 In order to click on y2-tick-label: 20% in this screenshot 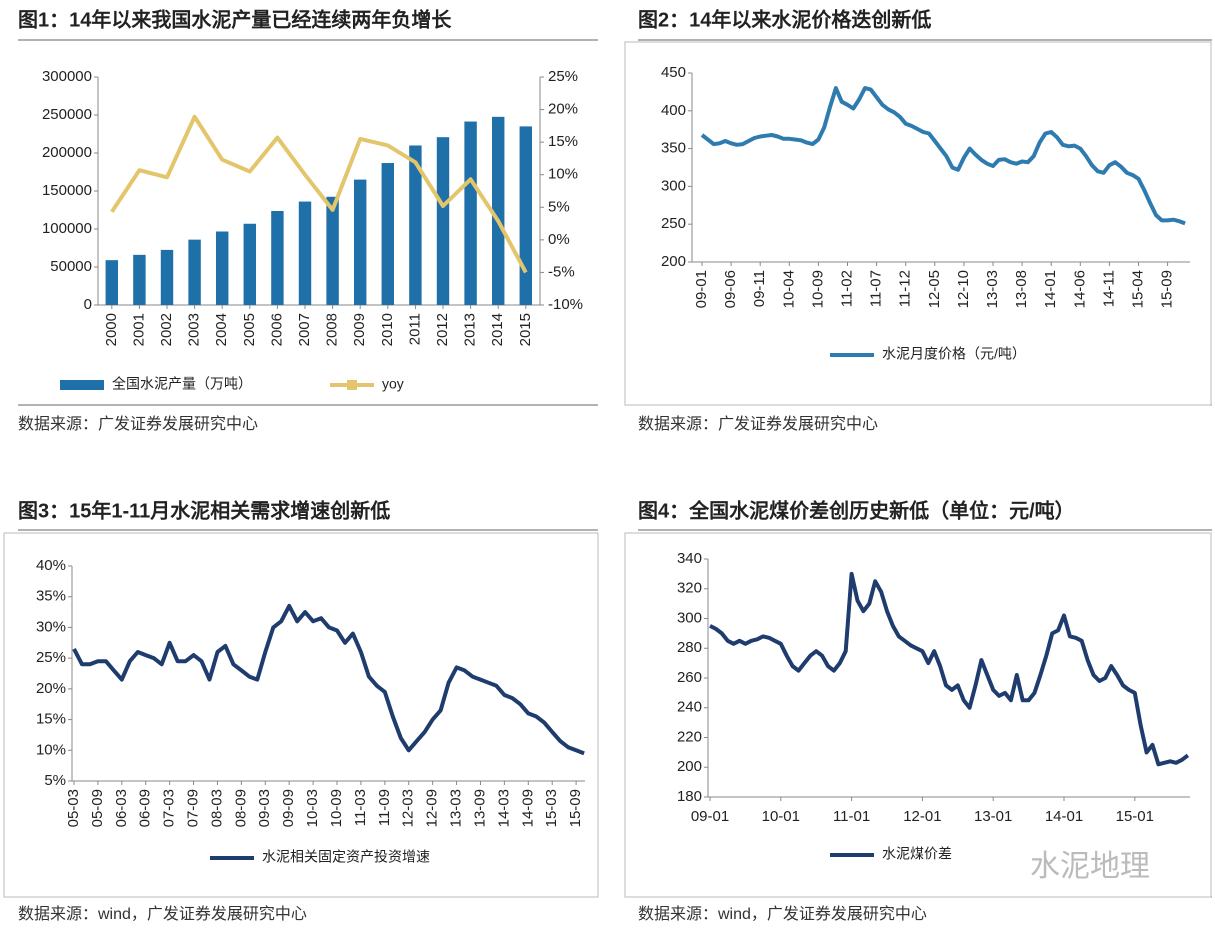, I will do `click(563, 109)`.